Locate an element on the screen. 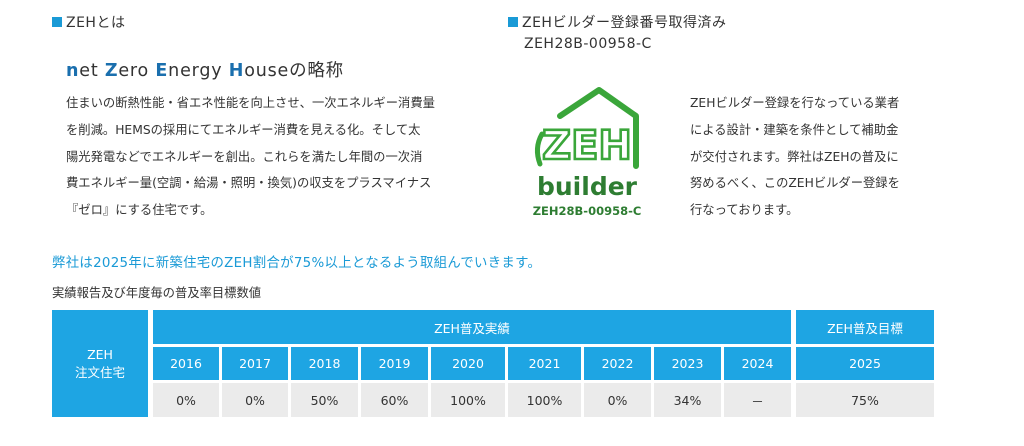 This screenshot has height=446, width=1024. subtitle-initial-z: Z is located at coordinates (111, 71).